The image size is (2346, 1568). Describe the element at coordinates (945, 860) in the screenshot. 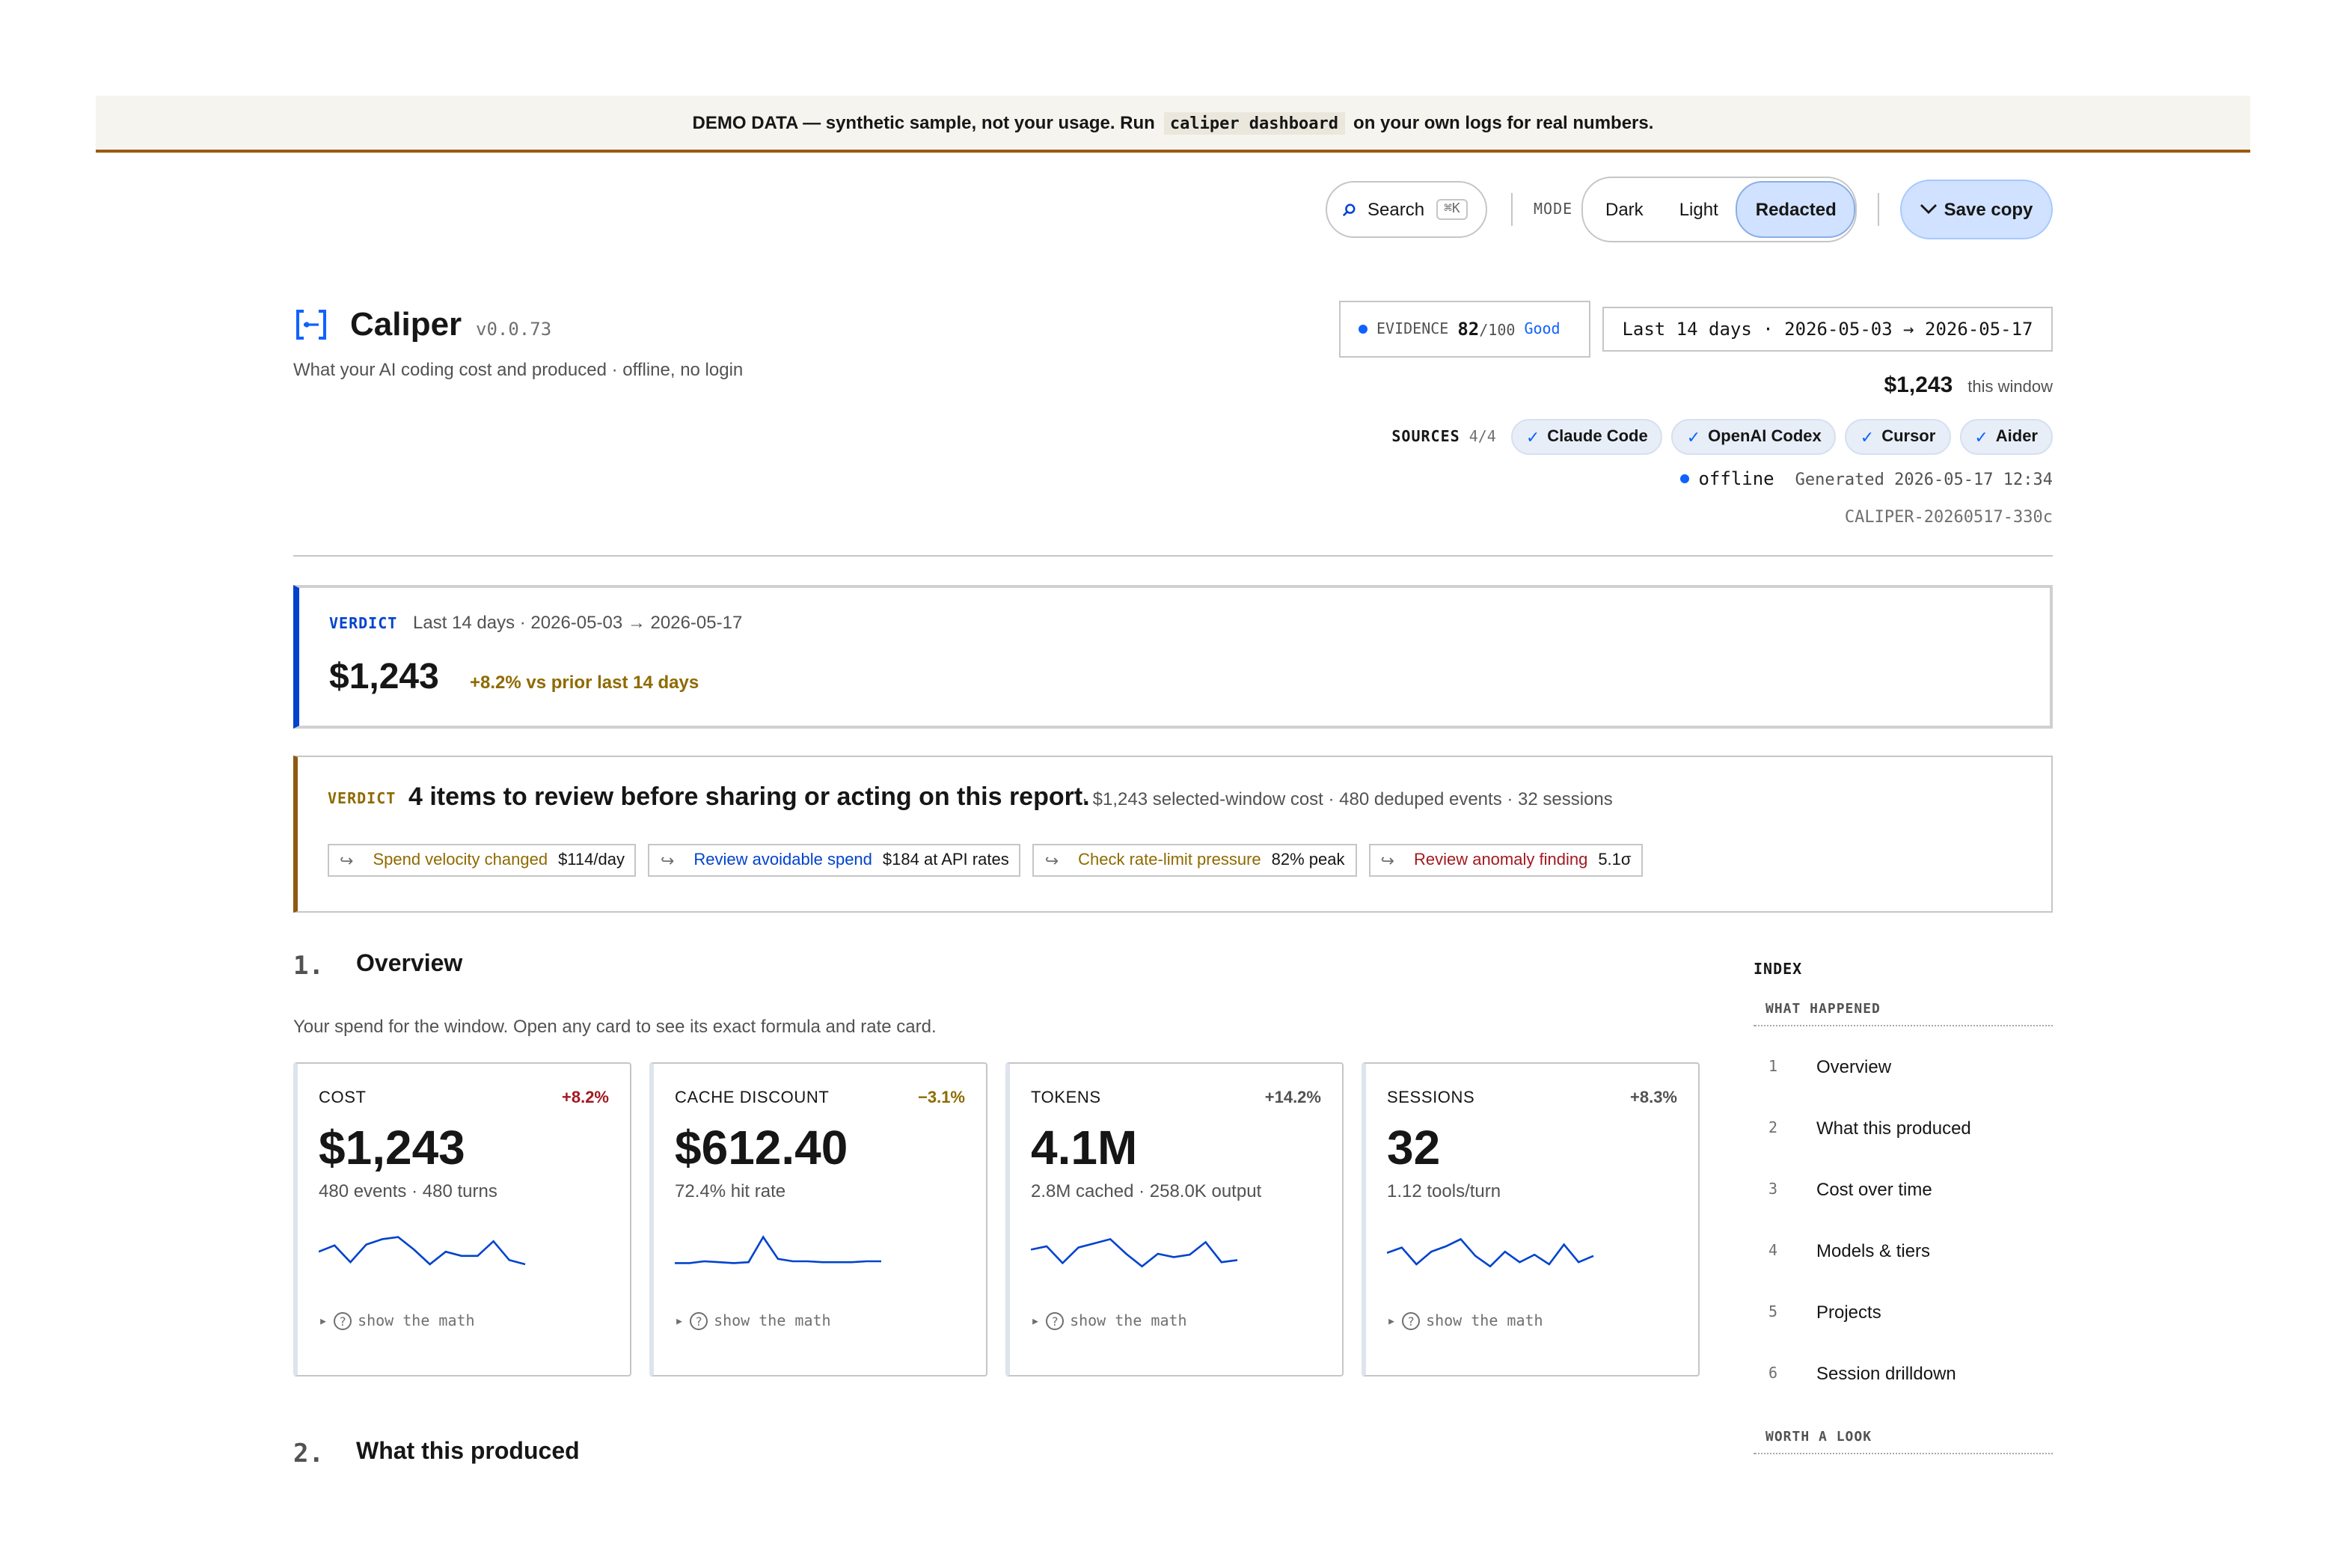

I see `review-item-value: $184 at API rates` at that location.